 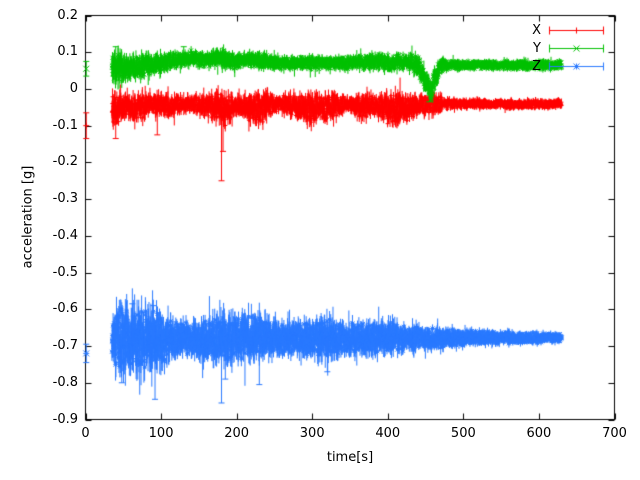 What do you see at coordinates (65, 346) in the screenshot?
I see `y-tick-label: -0.7` at bounding box center [65, 346].